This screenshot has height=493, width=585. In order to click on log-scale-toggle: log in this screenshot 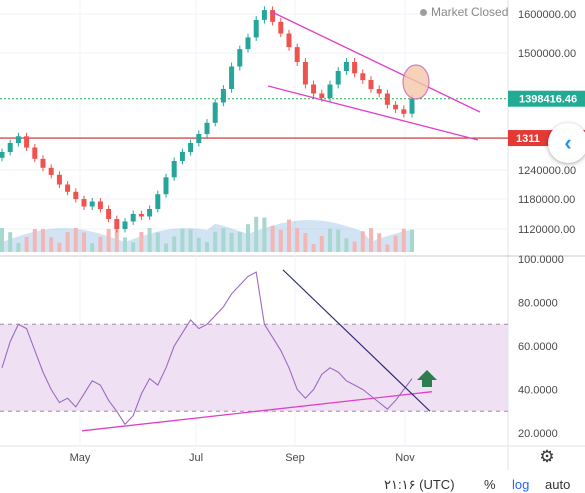, I will do `click(521, 484)`.